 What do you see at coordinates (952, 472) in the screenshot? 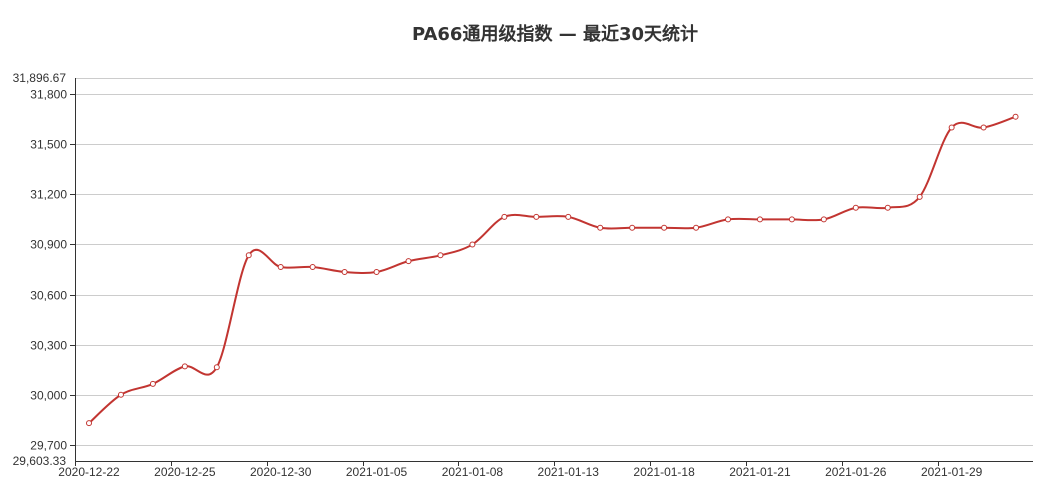
I see `x-tick-label: 2021-01-29` at bounding box center [952, 472].